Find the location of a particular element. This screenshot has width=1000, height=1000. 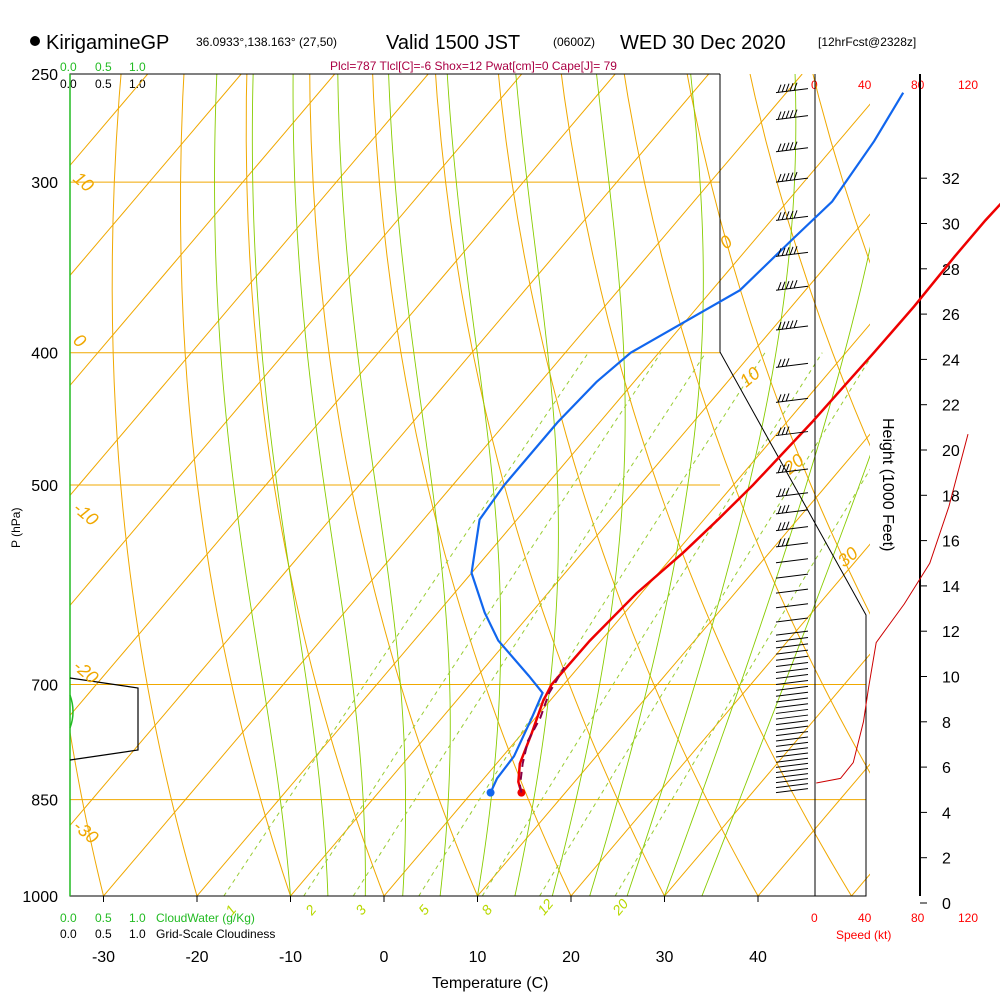

speed-scale-bottom: 0 40 80 120 Speed (kt) is located at coordinates (894, 926).